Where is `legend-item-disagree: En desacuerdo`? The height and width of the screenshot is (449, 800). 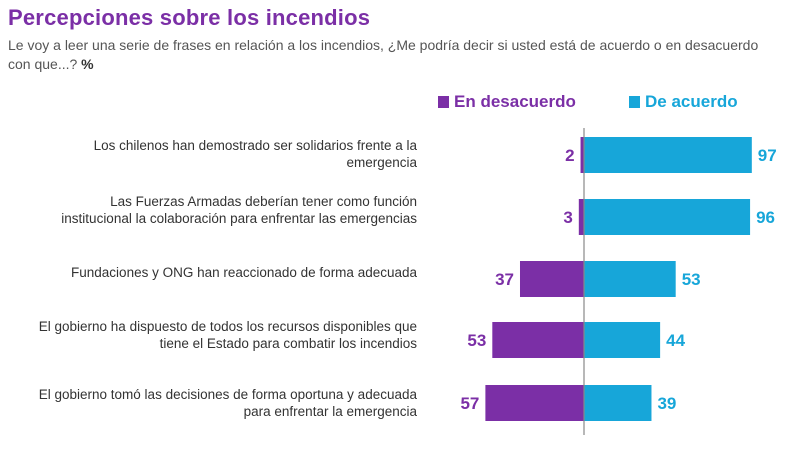
legend-item-disagree: En desacuerdo is located at coordinates (507, 102).